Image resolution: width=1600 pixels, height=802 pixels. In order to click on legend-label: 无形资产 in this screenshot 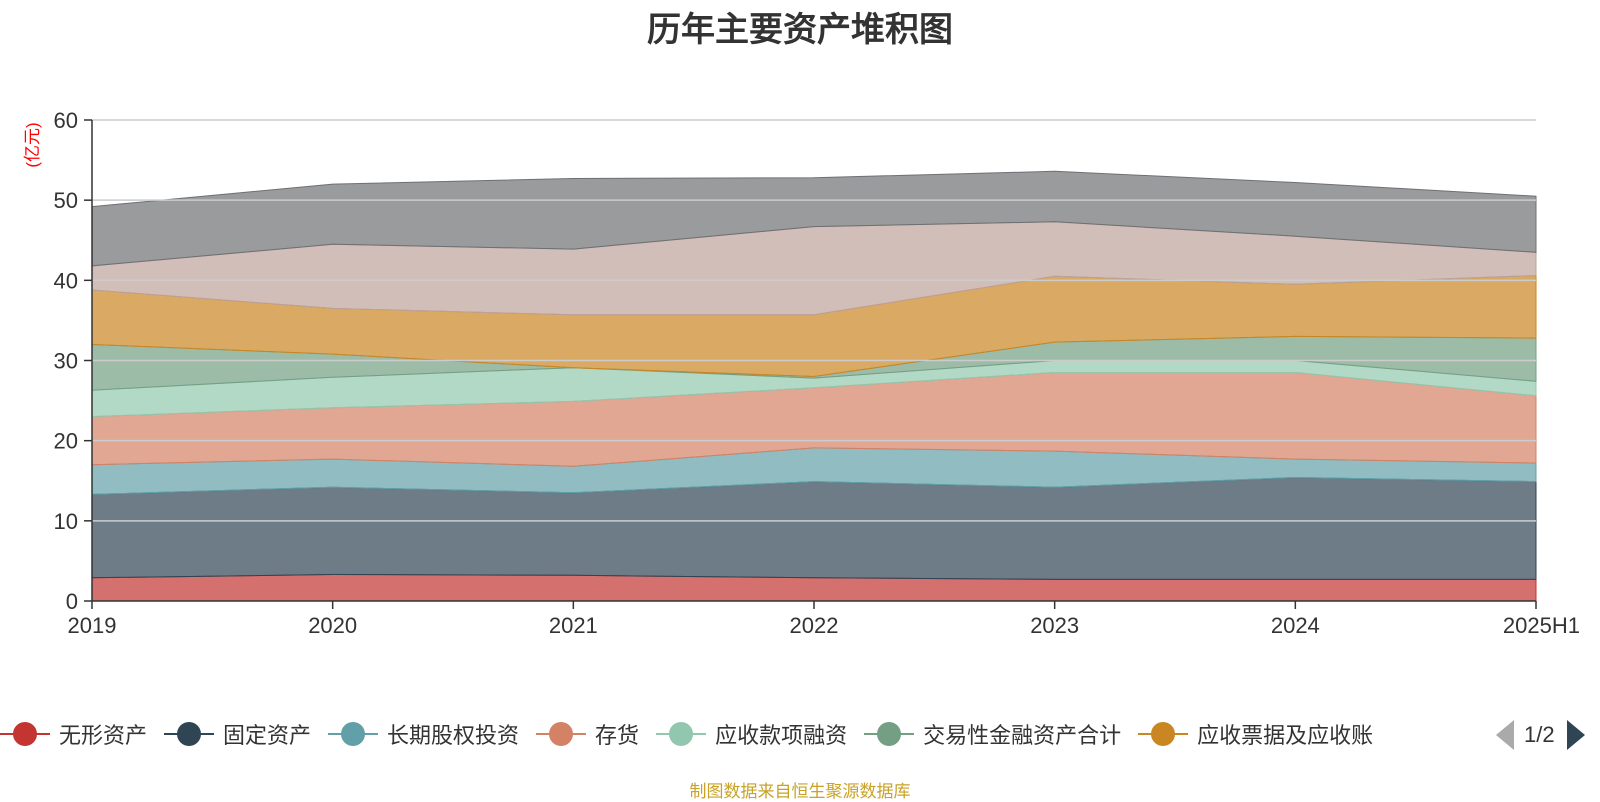, I will do `click(103, 735)`.